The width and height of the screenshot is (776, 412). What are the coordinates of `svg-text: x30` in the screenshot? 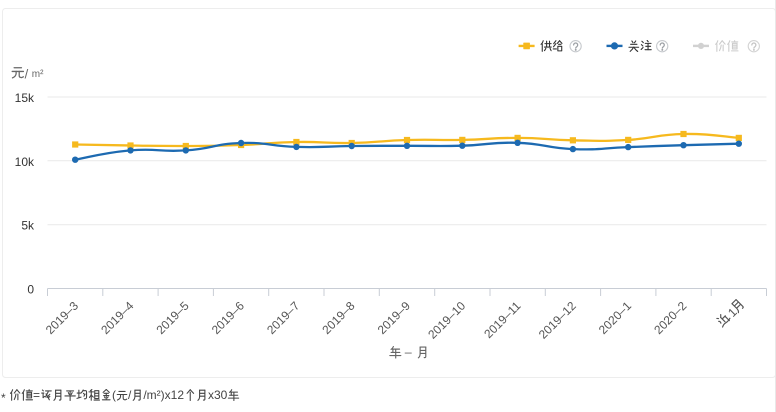 It's located at (218, 395).